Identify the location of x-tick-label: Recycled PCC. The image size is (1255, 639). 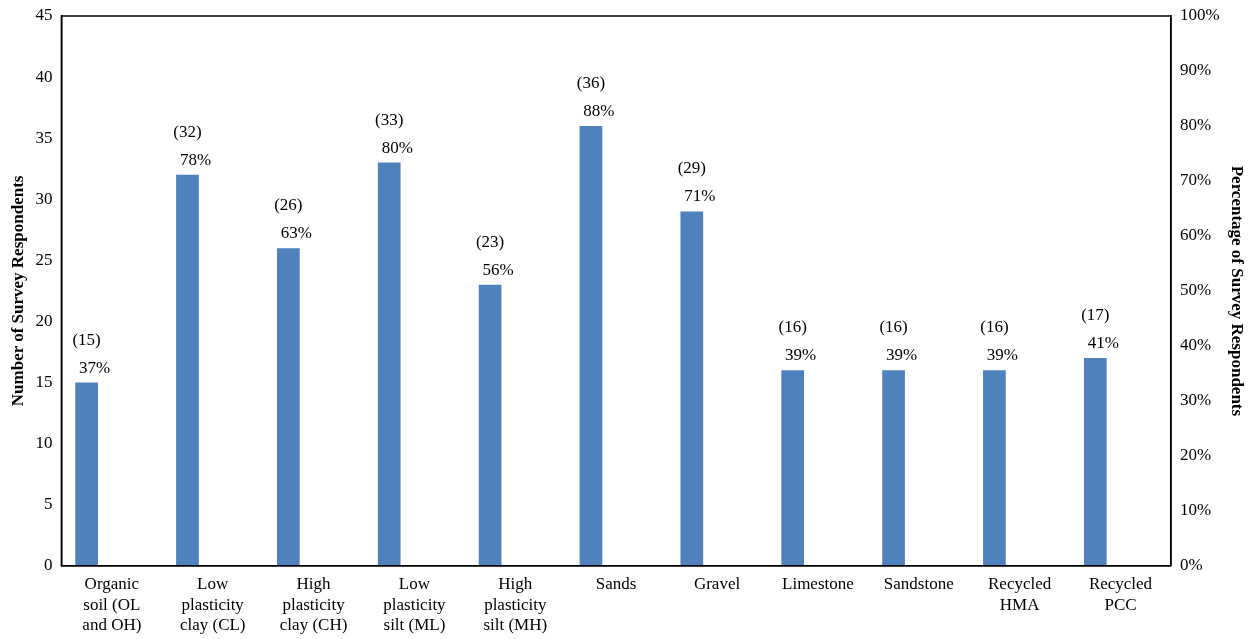
(1120, 594).